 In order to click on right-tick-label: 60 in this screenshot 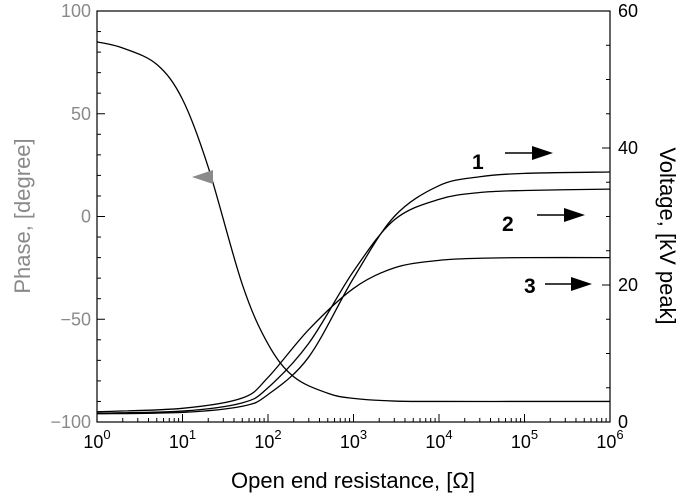, I will do `click(628, 11)`.